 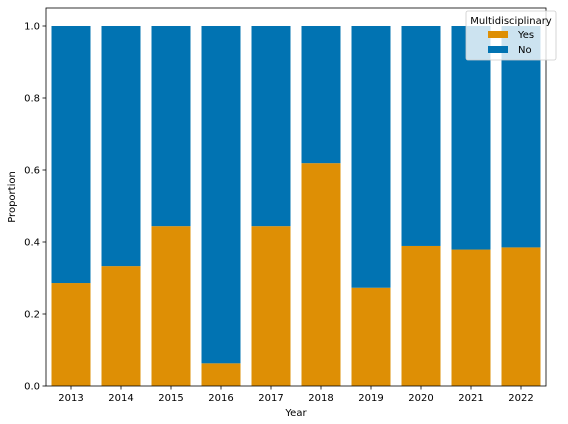 I want to click on x-tick-label: 2019, so click(x=370, y=398).